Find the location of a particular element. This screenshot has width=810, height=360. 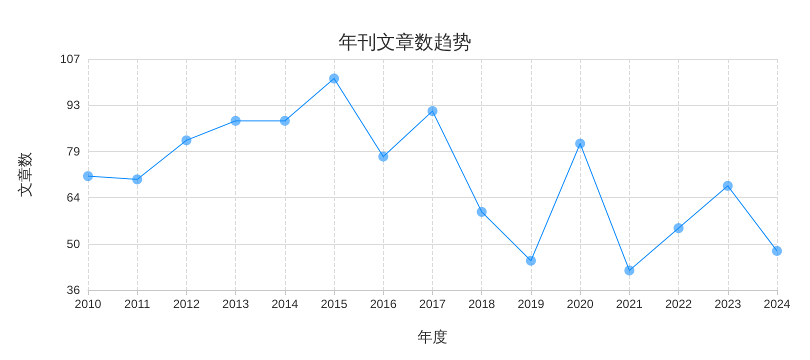

x-tick-label: 2024 is located at coordinates (777, 304).